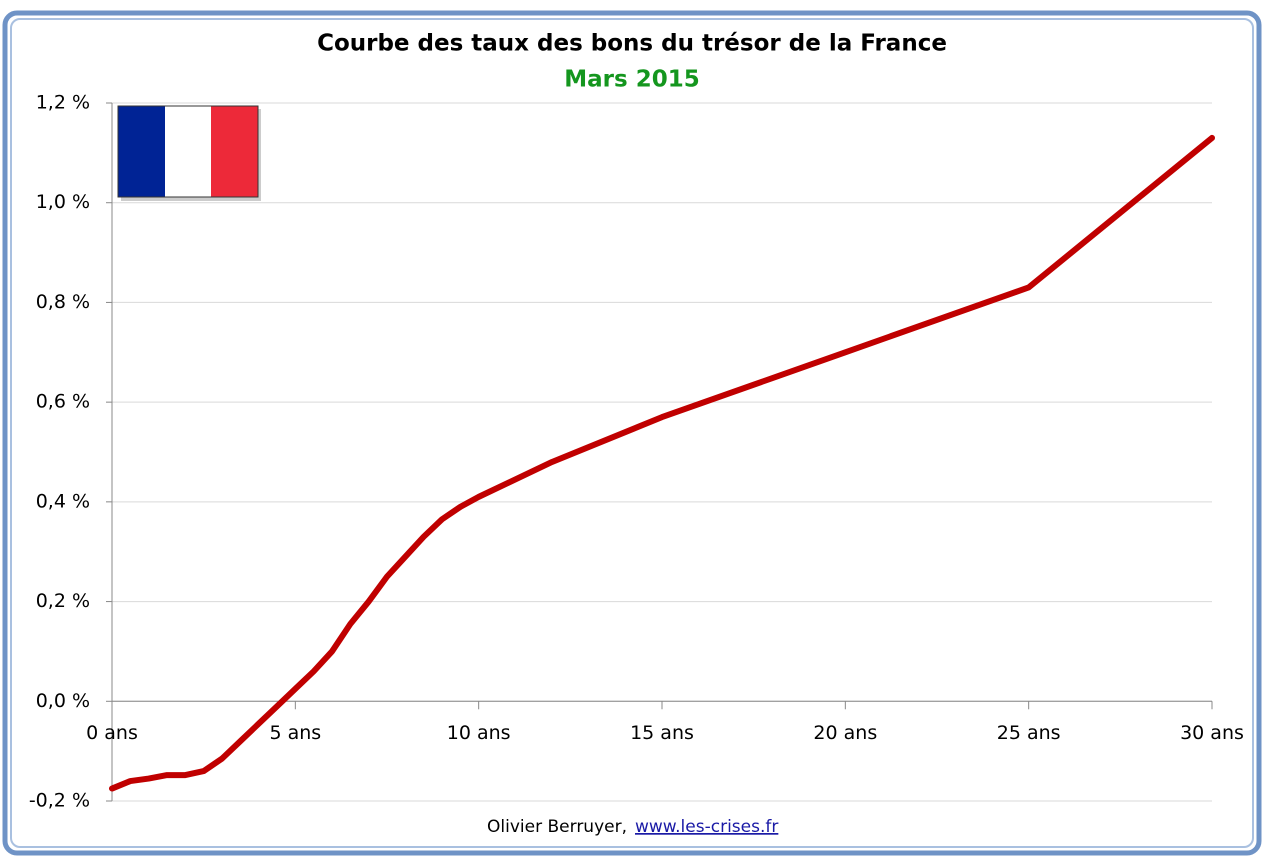  What do you see at coordinates (845, 733) in the screenshot?
I see `x-tick-label: 20 ans` at bounding box center [845, 733].